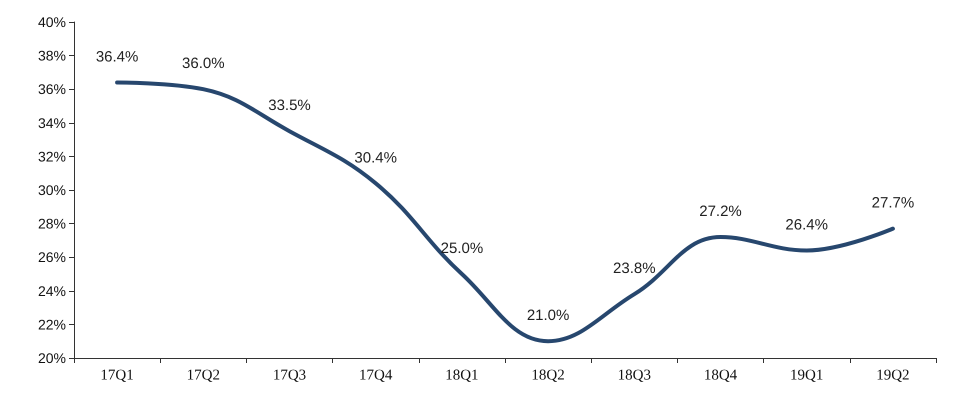  What do you see at coordinates (893, 376) in the screenshot?
I see `x-tick-label: 19Q2` at bounding box center [893, 376].